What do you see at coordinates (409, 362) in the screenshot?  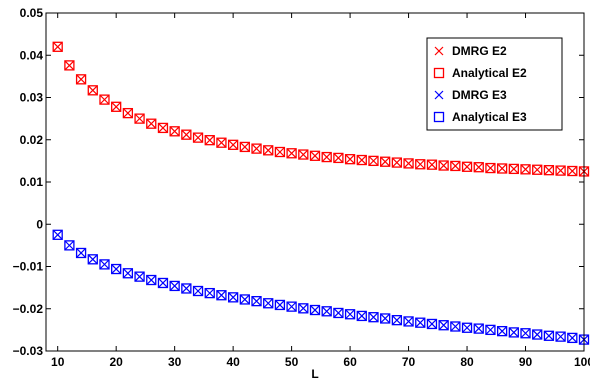 I see `x-tick-label: 70` at bounding box center [409, 362].